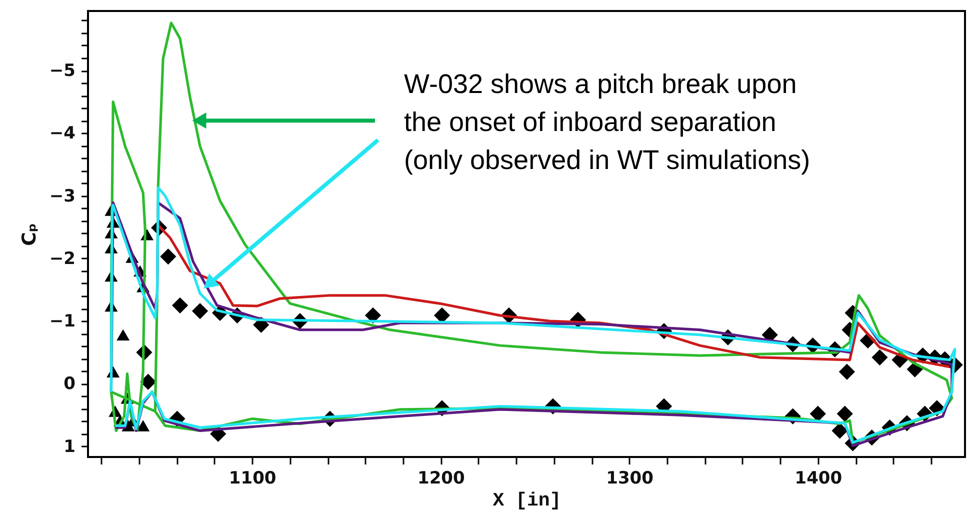  I want to click on x-tick-label: 1100, so click(252, 478).